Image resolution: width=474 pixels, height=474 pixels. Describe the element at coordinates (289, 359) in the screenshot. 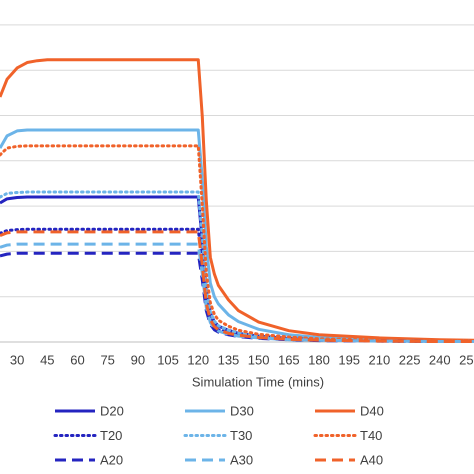

I see `x-tick-label: 165` at that location.